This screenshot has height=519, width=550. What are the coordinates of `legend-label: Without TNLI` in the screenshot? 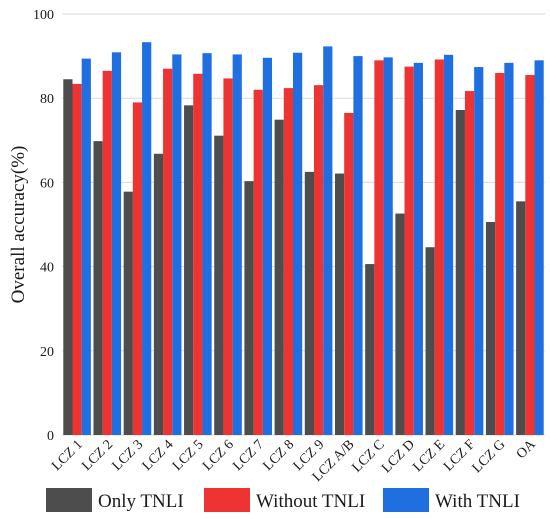 It's located at (310, 501).